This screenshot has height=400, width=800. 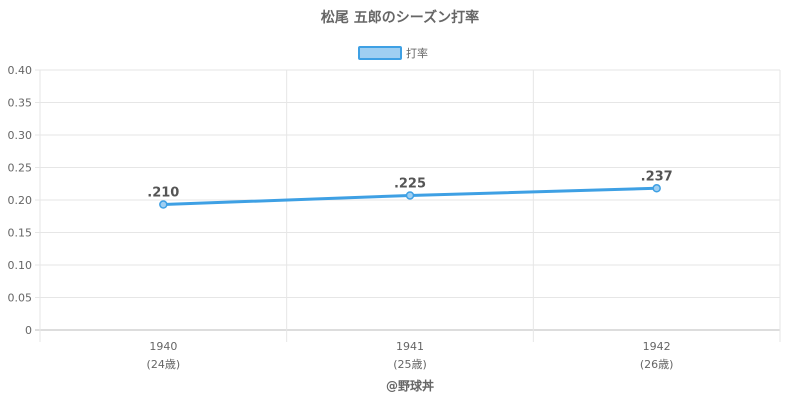 I want to click on y-tick-label: 0.15, so click(x=20, y=233).